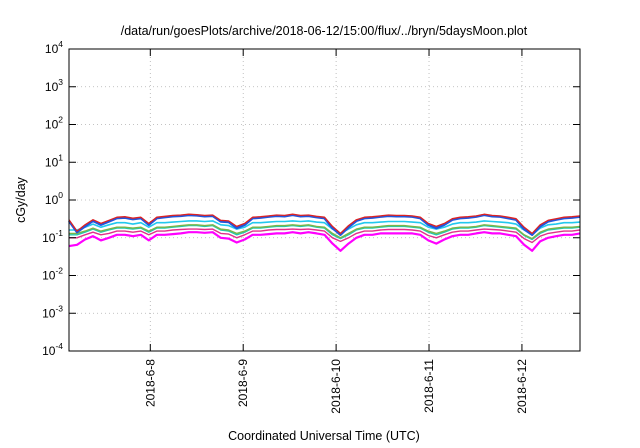  I want to click on x-axis-label: Coordinated Universal Time (UTC), so click(324, 436).